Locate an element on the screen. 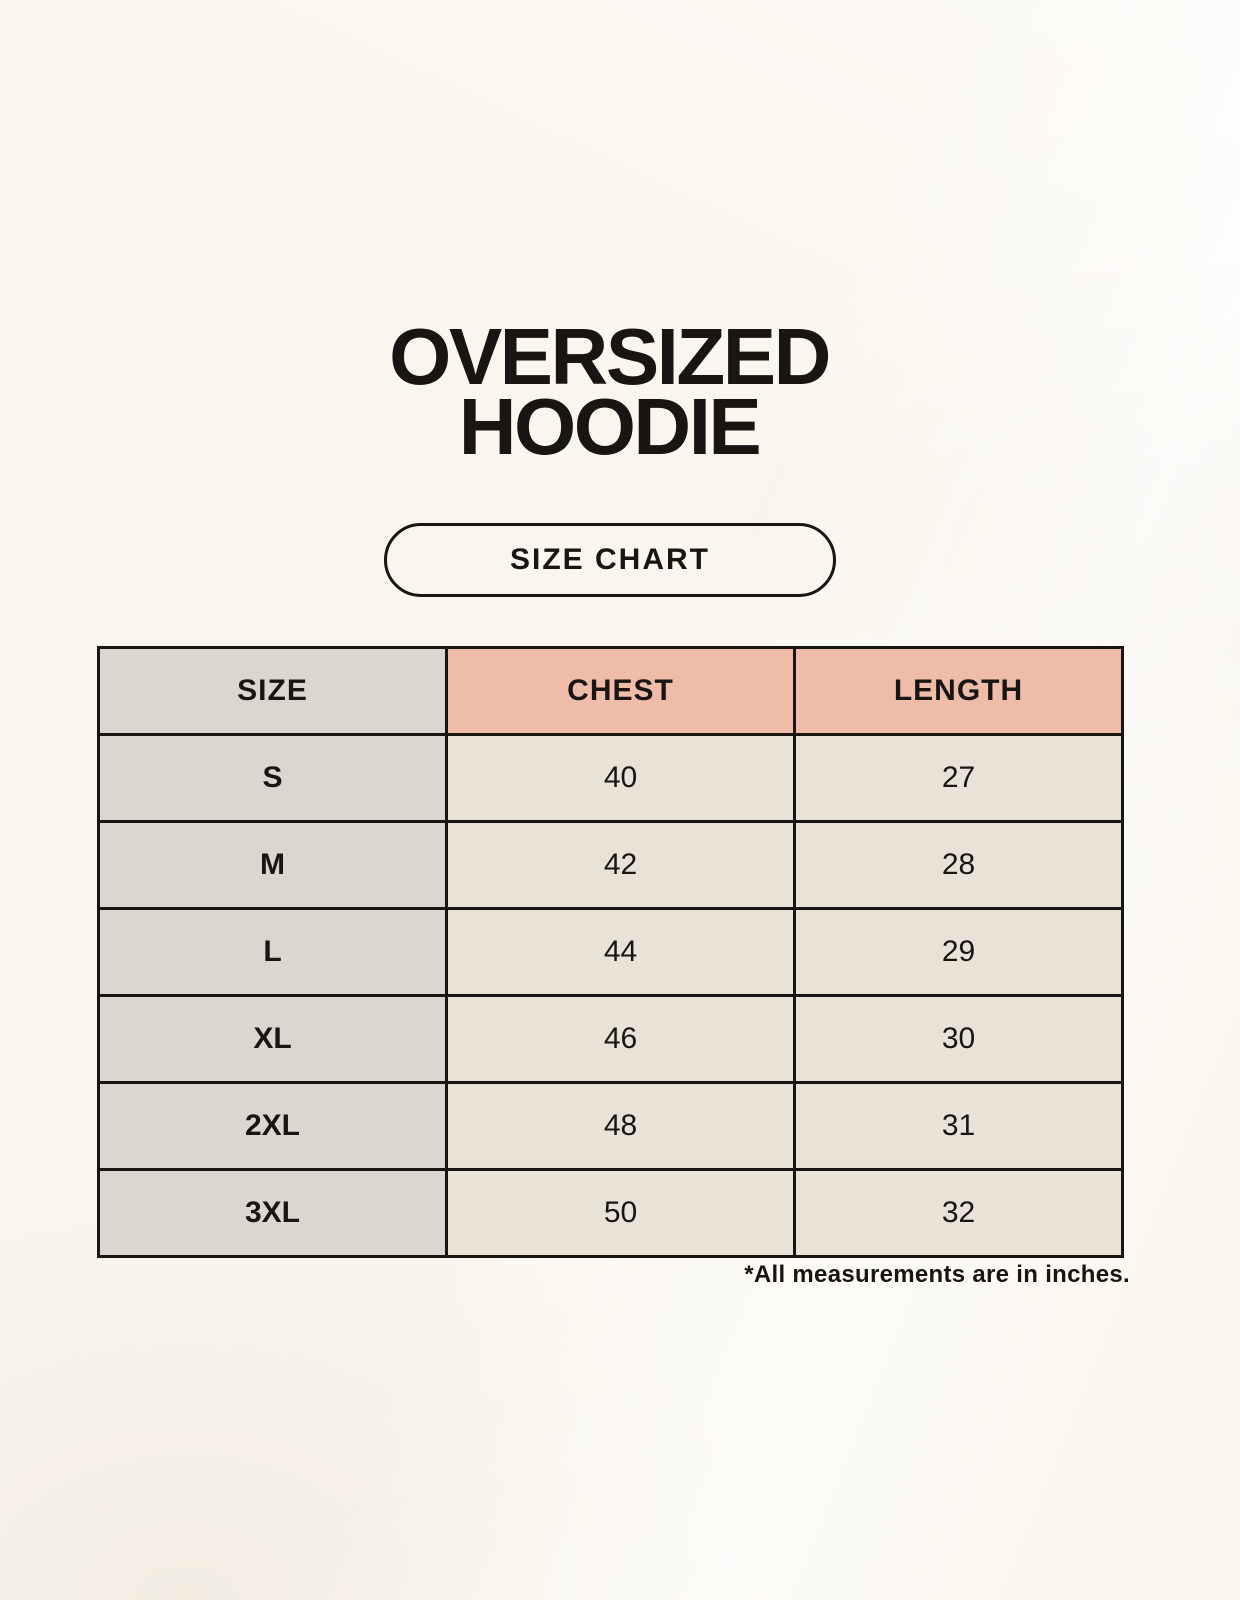 The width and height of the screenshot is (1240, 1600). chest-cell: 44 is located at coordinates (620, 952).